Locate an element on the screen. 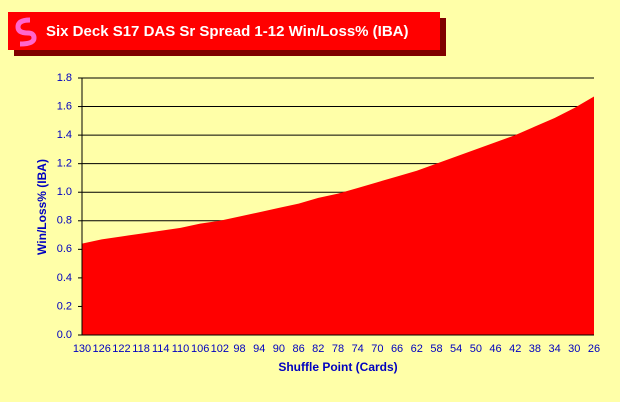 The height and width of the screenshot is (402, 620). x-tick-label: 114 is located at coordinates (161, 349).